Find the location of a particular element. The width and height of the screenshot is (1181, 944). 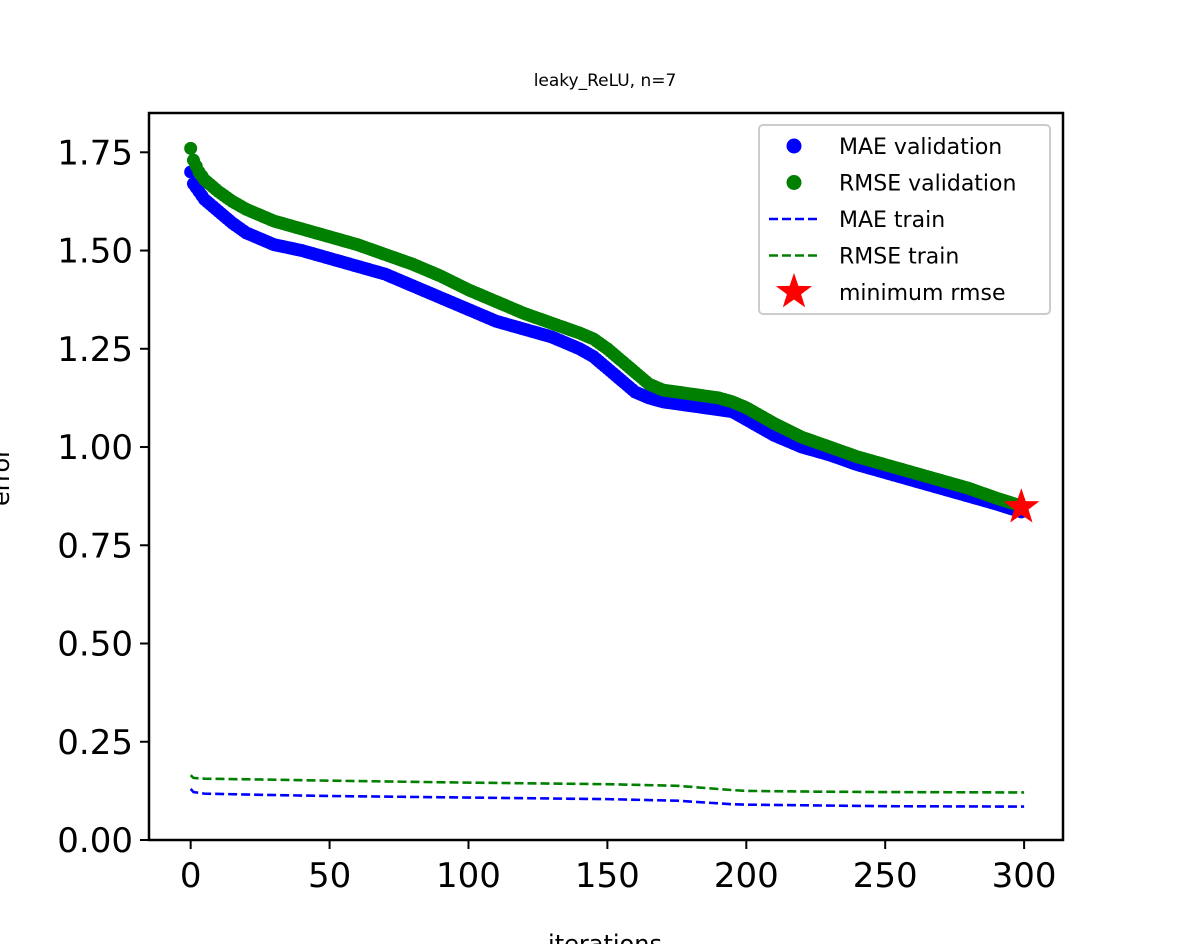

series-minimum-rmse is located at coordinates (1021, 505).